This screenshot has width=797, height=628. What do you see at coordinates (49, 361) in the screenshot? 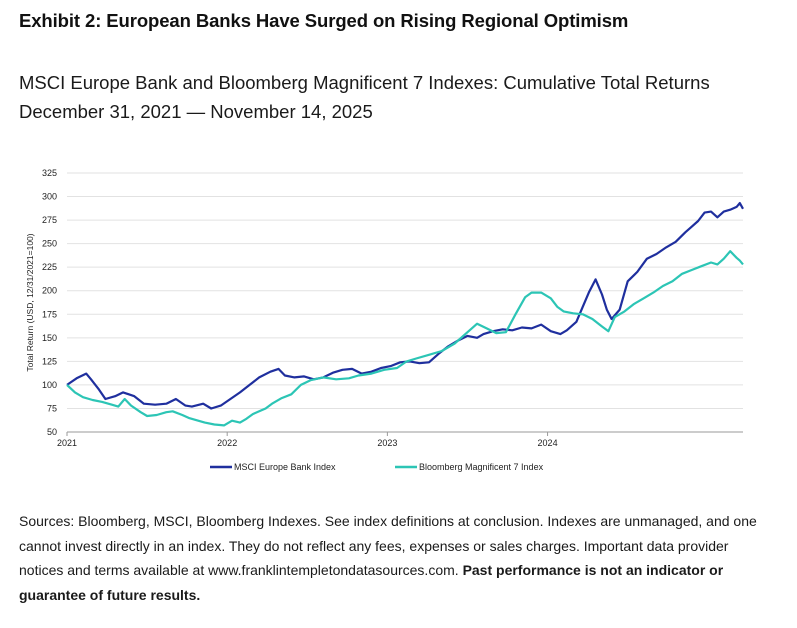
I see `y-tick-label: 125` at bounding box center [49, 361].